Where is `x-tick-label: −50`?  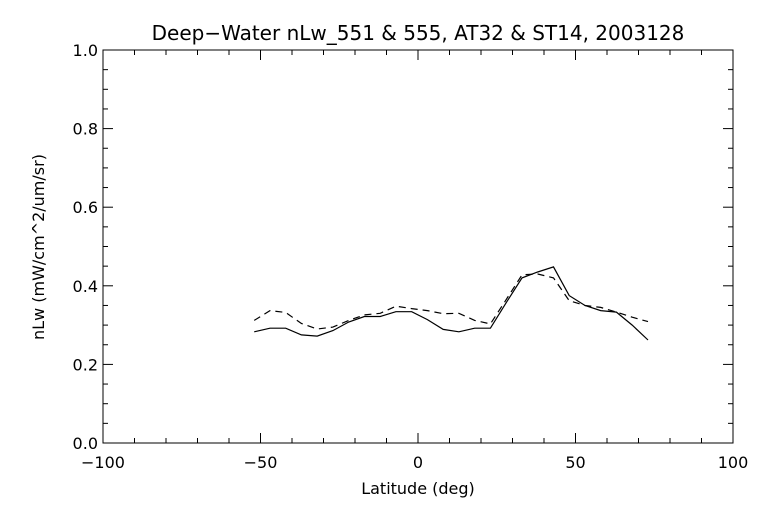 x-tick-label: −50 is located at coordinates (261, 462).